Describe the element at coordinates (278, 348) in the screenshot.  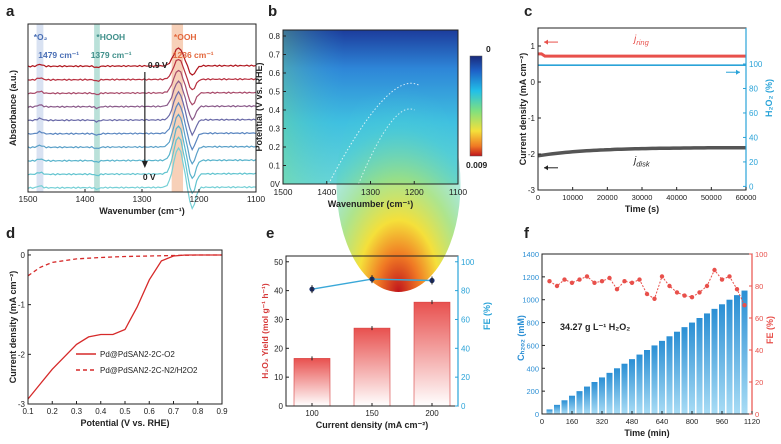
I see `y-tick-label: 20` at that location.